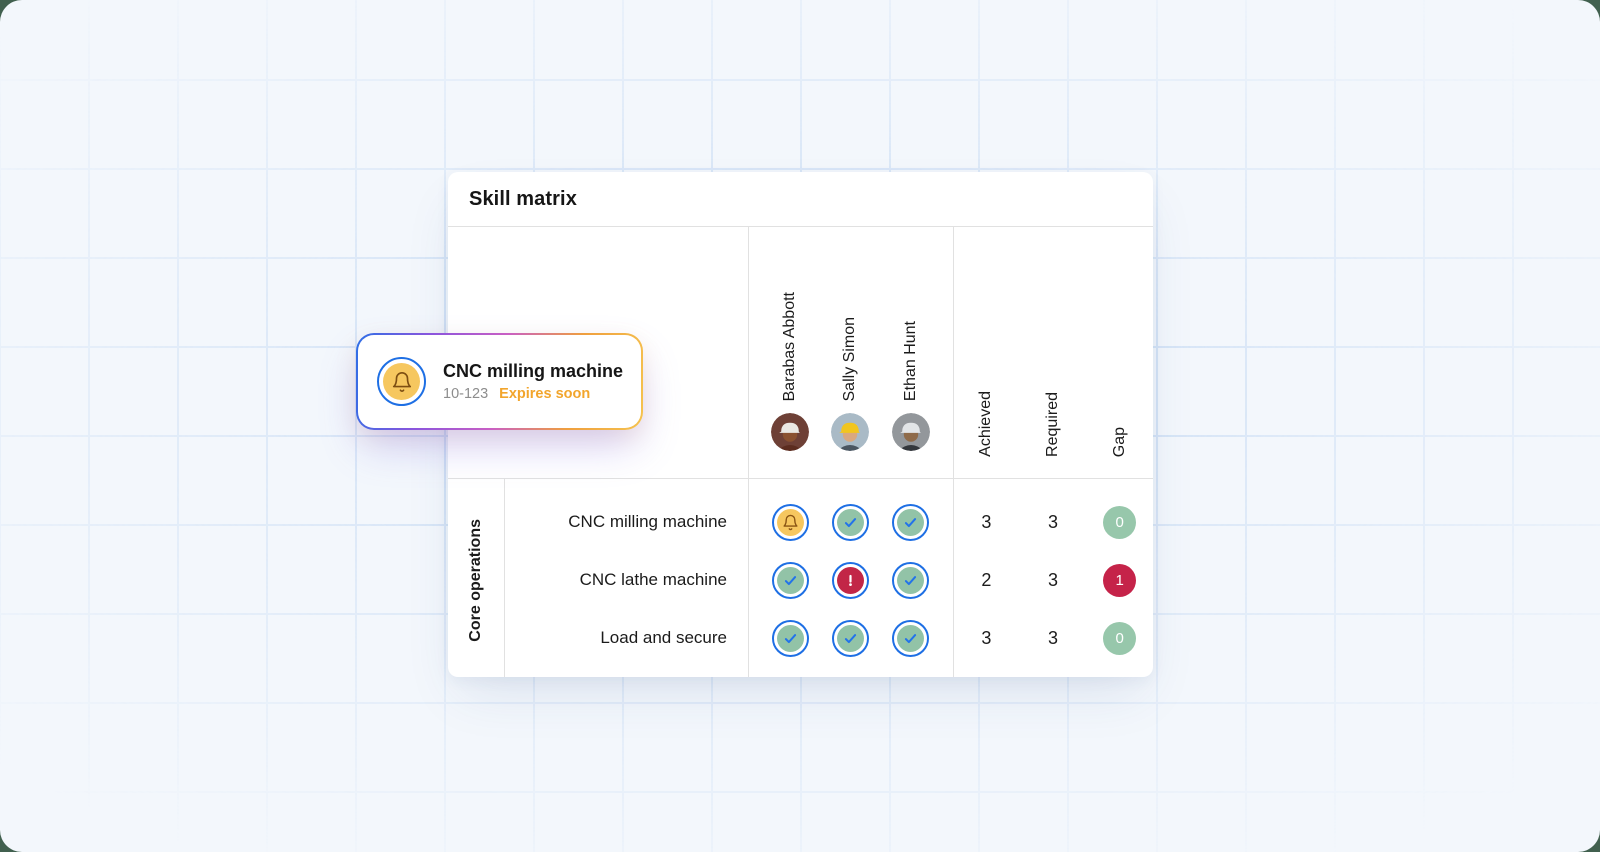  I want to click on skill-row-label: CNC milling machine, so click(647, 521).